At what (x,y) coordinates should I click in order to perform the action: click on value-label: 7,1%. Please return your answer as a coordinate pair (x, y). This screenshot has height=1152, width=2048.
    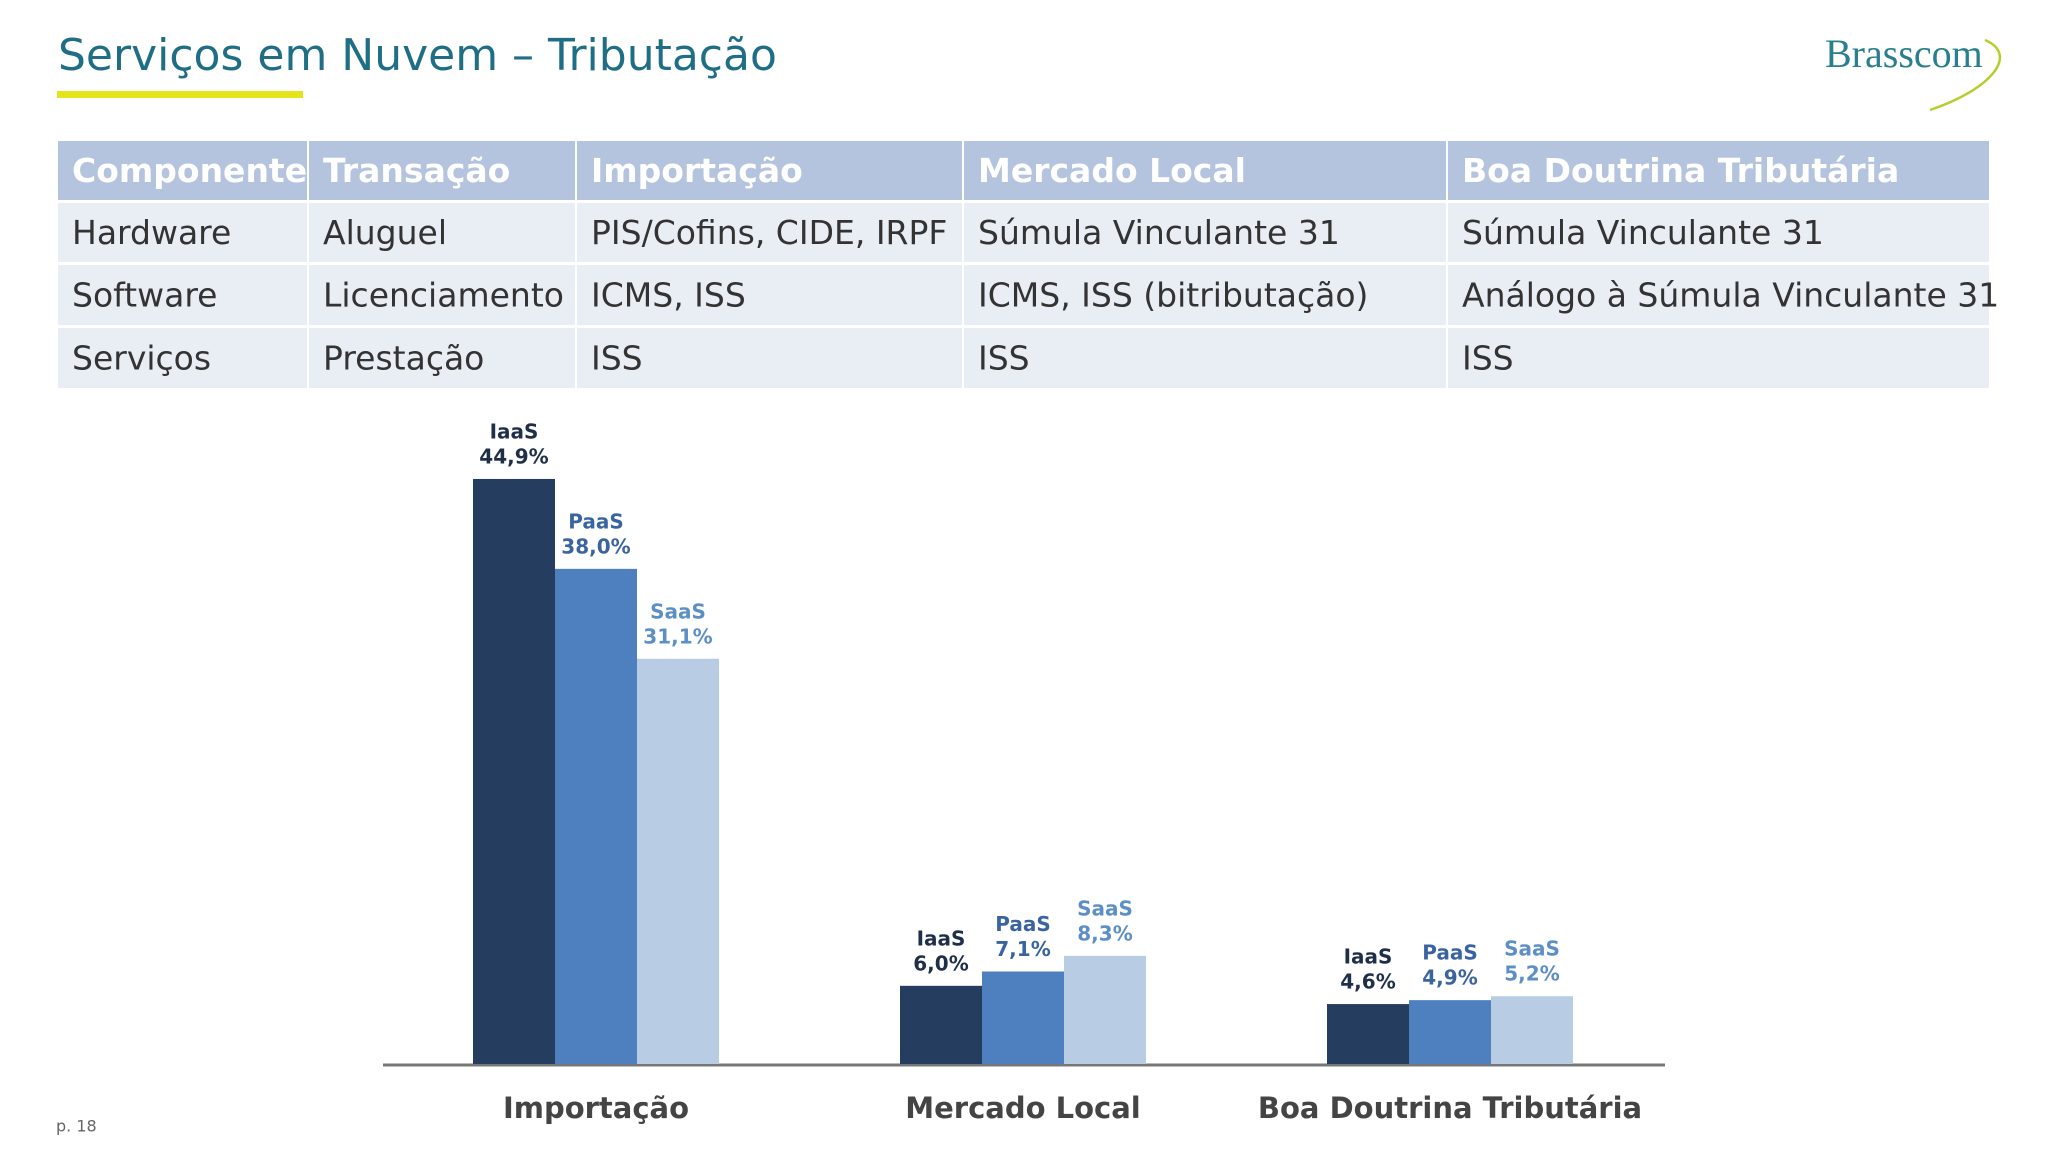
    Looking at the image, I should click on (1022, 949).